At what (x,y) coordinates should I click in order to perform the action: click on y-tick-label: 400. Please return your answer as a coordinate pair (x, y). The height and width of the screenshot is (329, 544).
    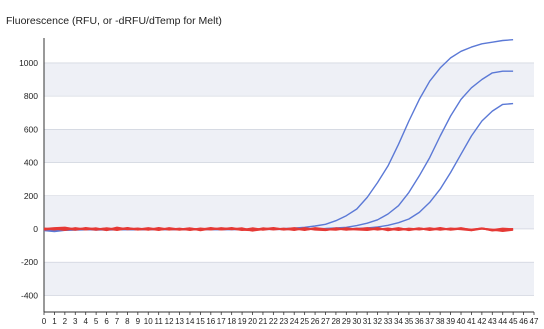
    Looking at the image, I should click on (31, 163).